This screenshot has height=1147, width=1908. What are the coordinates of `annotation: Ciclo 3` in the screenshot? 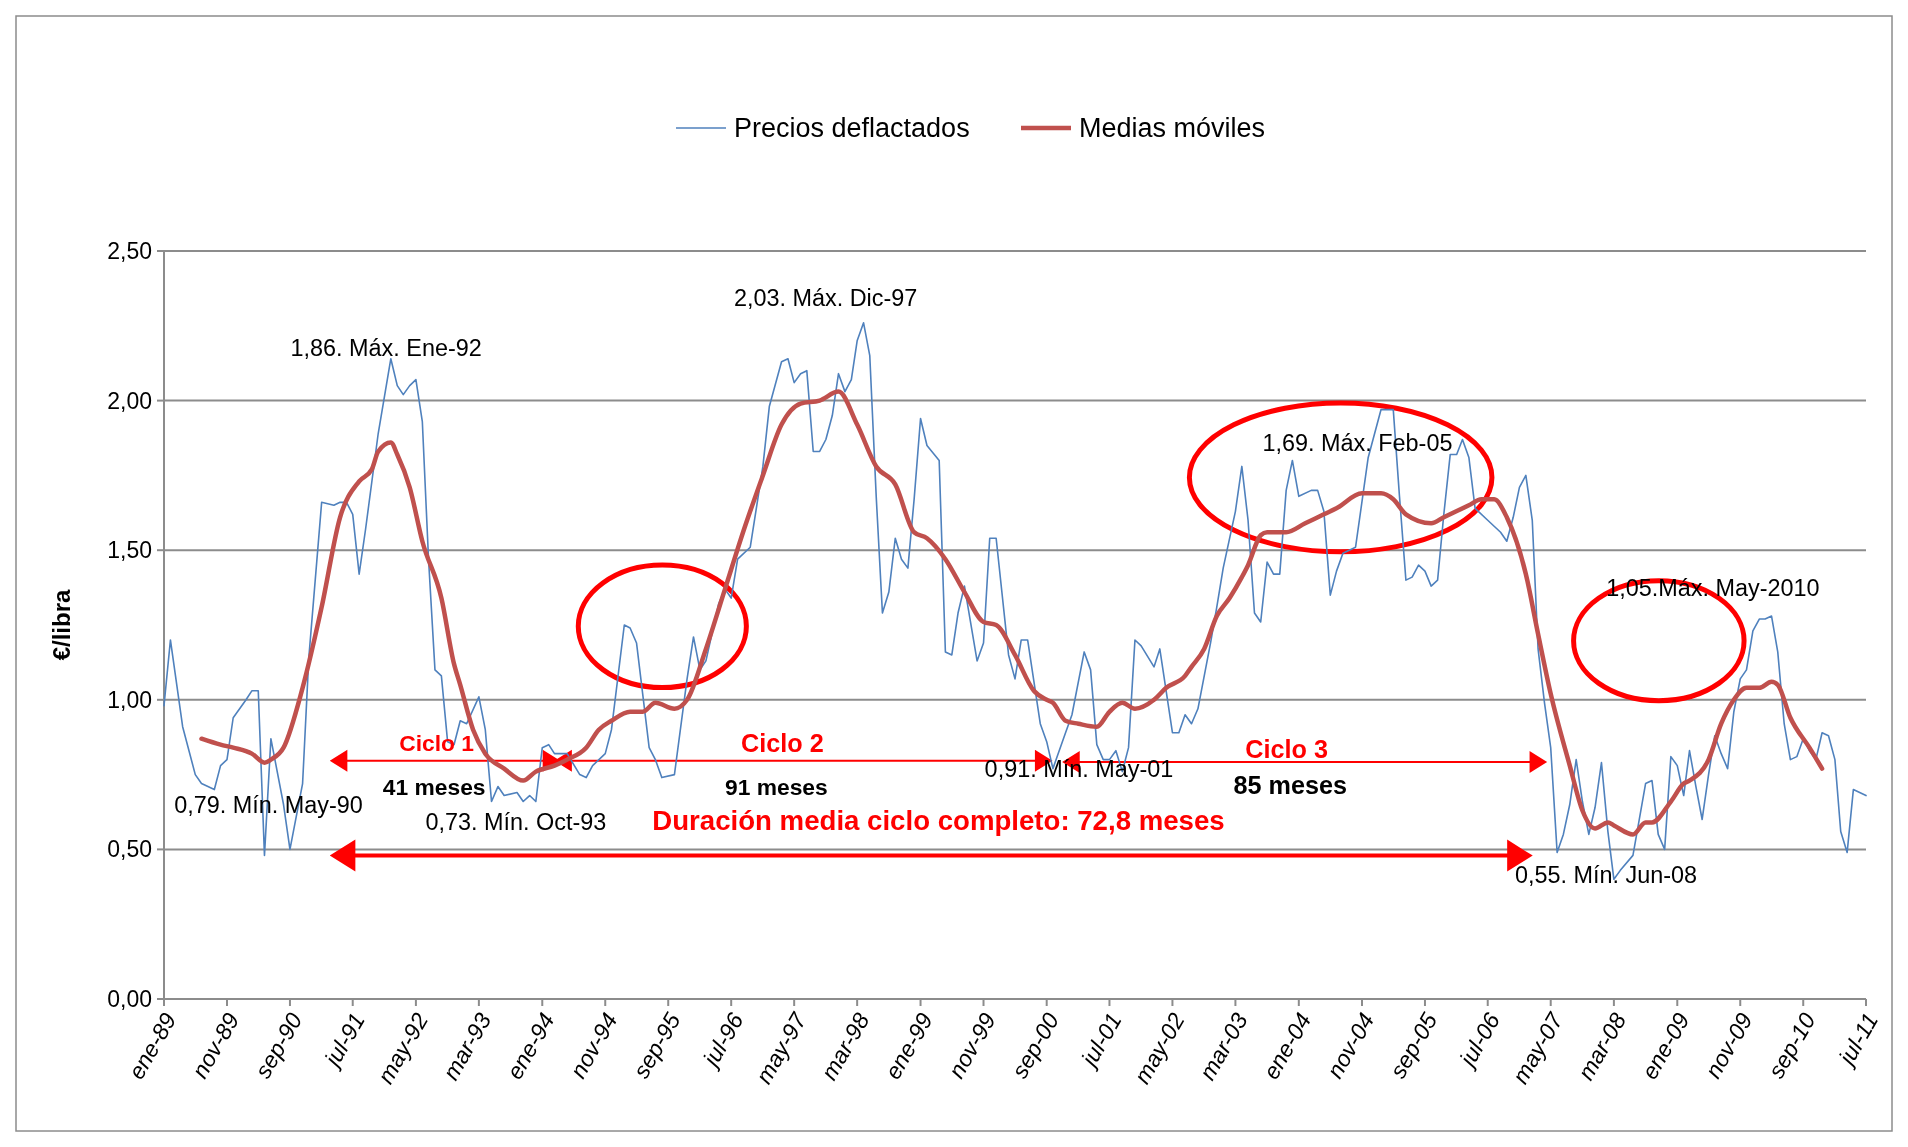 It's located at (1286, 748).